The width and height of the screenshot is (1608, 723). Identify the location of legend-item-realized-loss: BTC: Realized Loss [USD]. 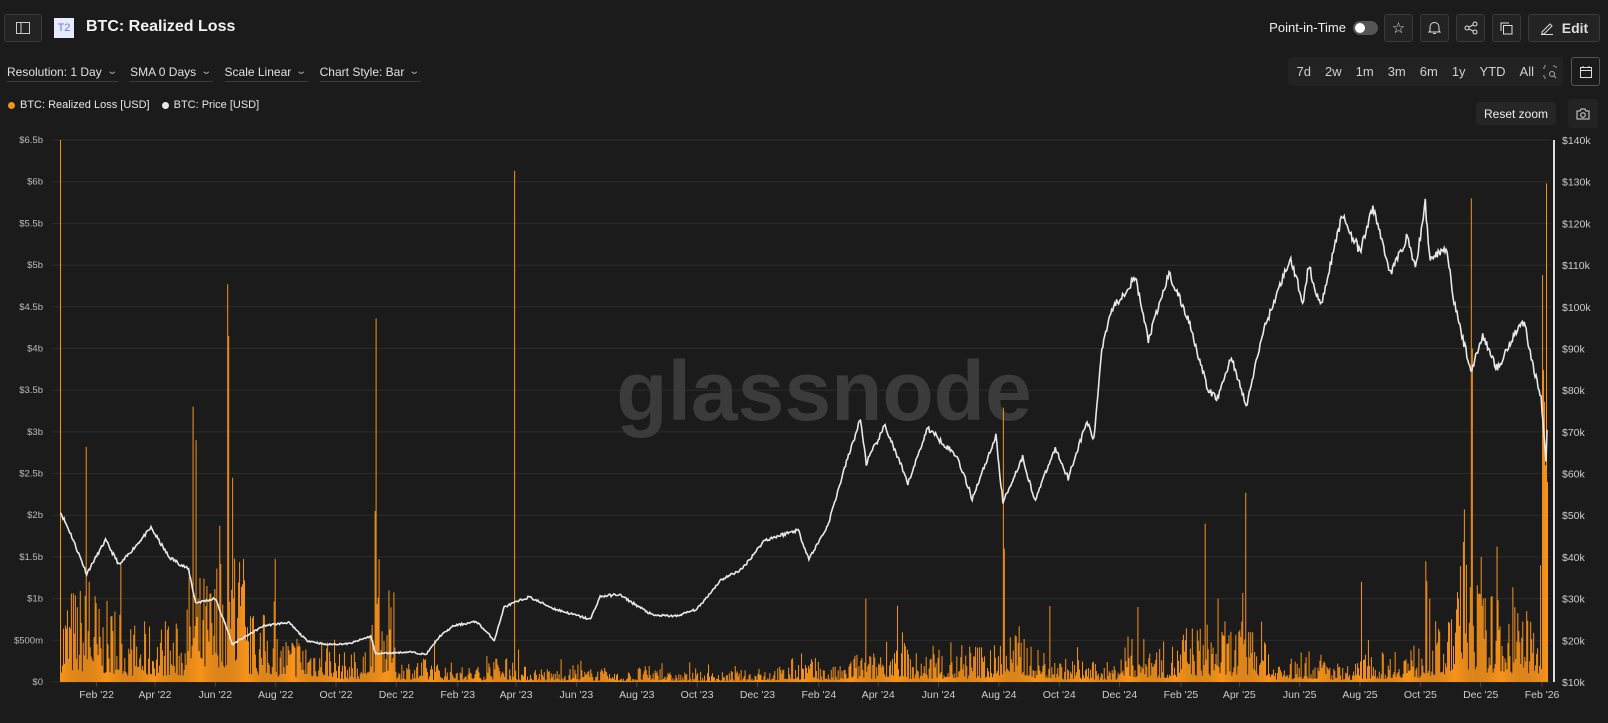
(79, 105).